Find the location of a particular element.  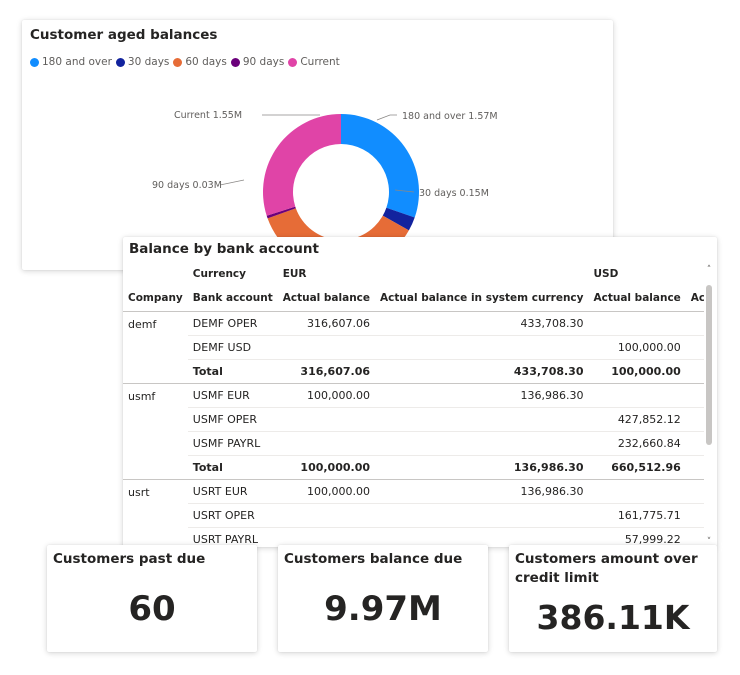

header-currency-label: Currency is located at coordinates (219, 274).